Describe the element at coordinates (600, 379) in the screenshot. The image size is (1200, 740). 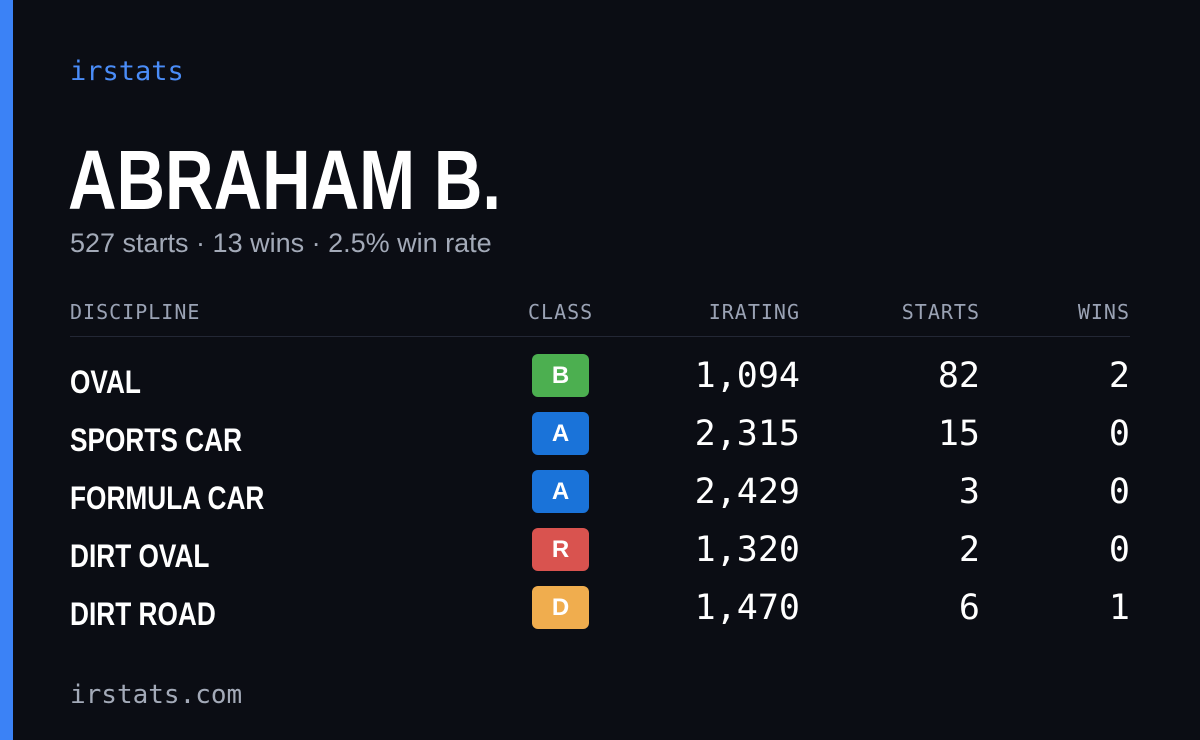
I see `table-row: OVAL B 1,094 82 2` at that location.